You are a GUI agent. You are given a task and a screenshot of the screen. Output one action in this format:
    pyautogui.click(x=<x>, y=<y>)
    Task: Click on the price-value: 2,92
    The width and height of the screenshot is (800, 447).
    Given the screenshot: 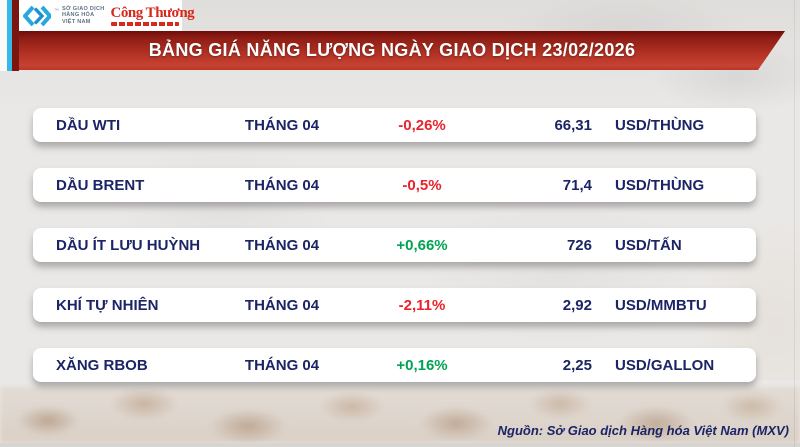 What is the action you would take?
    pyautogui.click(x=577, y=305)
    